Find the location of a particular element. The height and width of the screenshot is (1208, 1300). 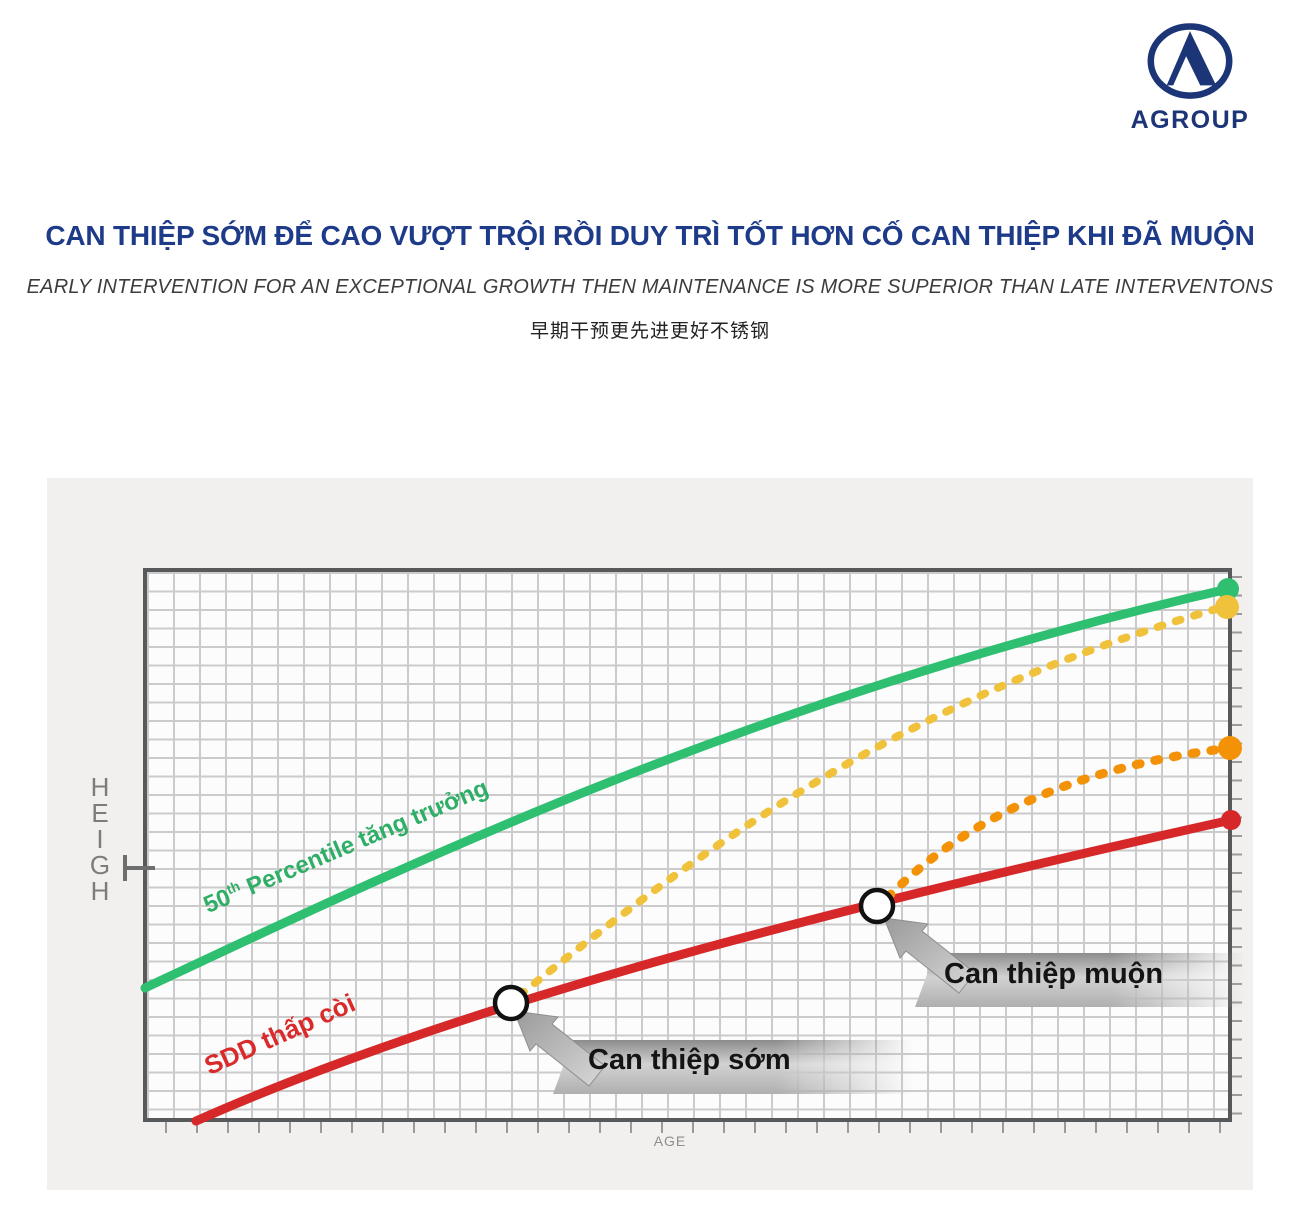

y-axis-label: HEIGH is located at coordinates (100, 837).